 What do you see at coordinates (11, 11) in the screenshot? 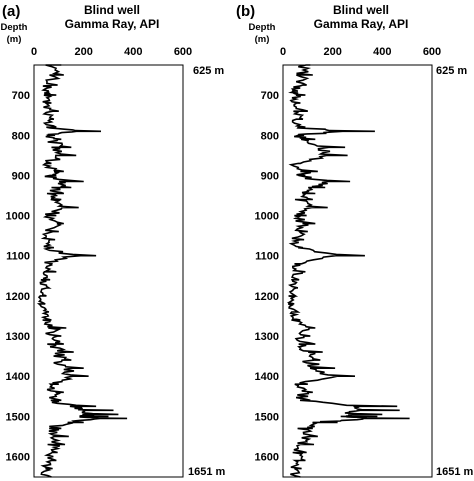
I see `panel-label: (a)` at bounding box center [11, 11].